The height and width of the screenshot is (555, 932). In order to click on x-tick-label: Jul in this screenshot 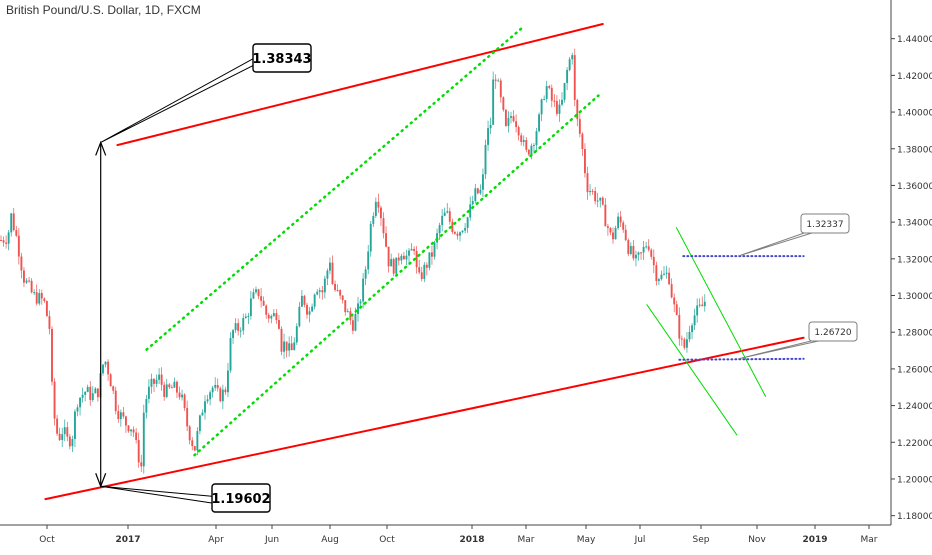, I will do `click(640, 540)`.